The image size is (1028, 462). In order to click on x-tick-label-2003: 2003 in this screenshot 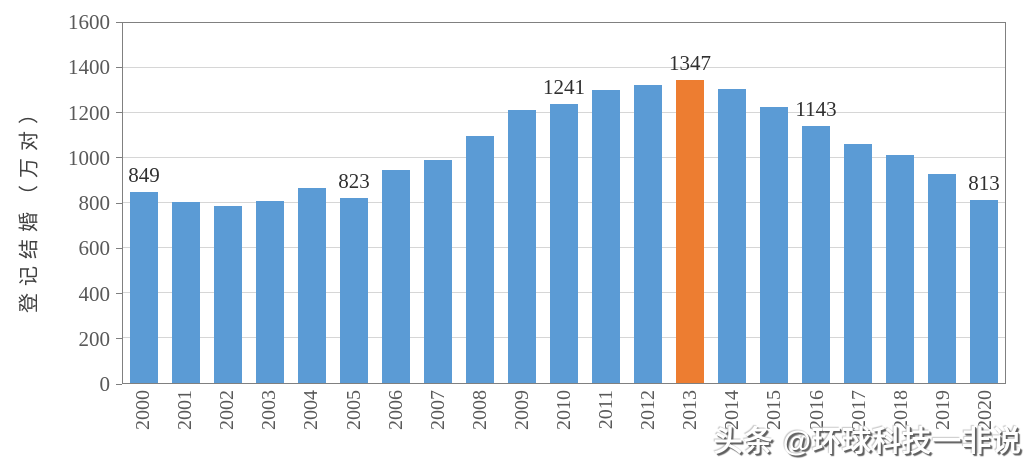, I will do `click(269, 410)`.